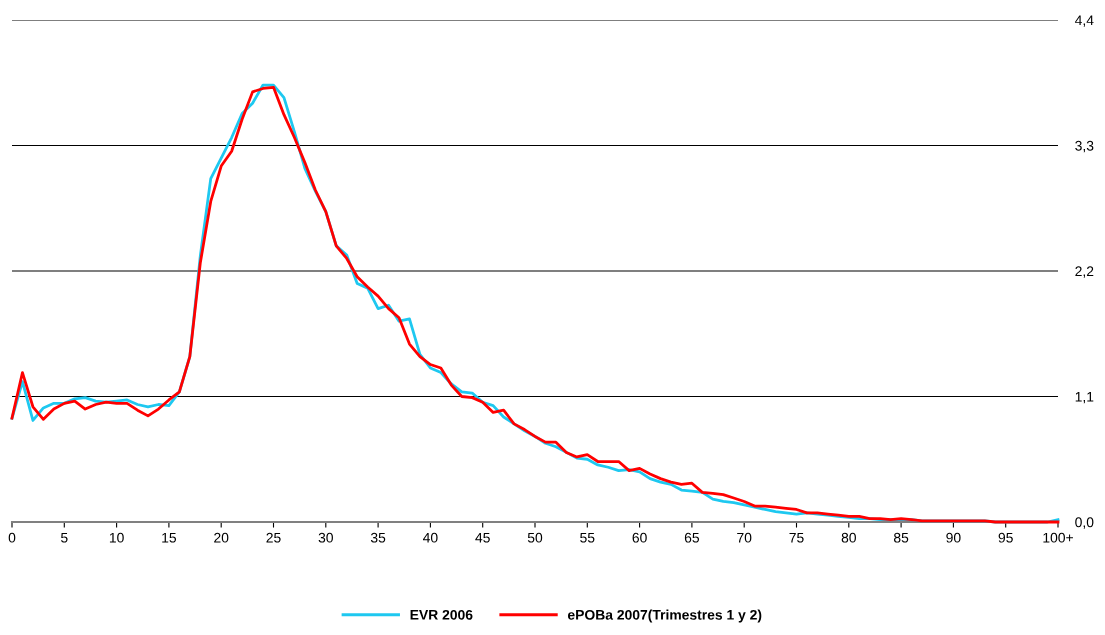 The image size is (1105, 635). What do you see at coordinates (1005, 537) in the screenshot?
I see `x-tick-label: 95` at bounding box center [1005, 537].